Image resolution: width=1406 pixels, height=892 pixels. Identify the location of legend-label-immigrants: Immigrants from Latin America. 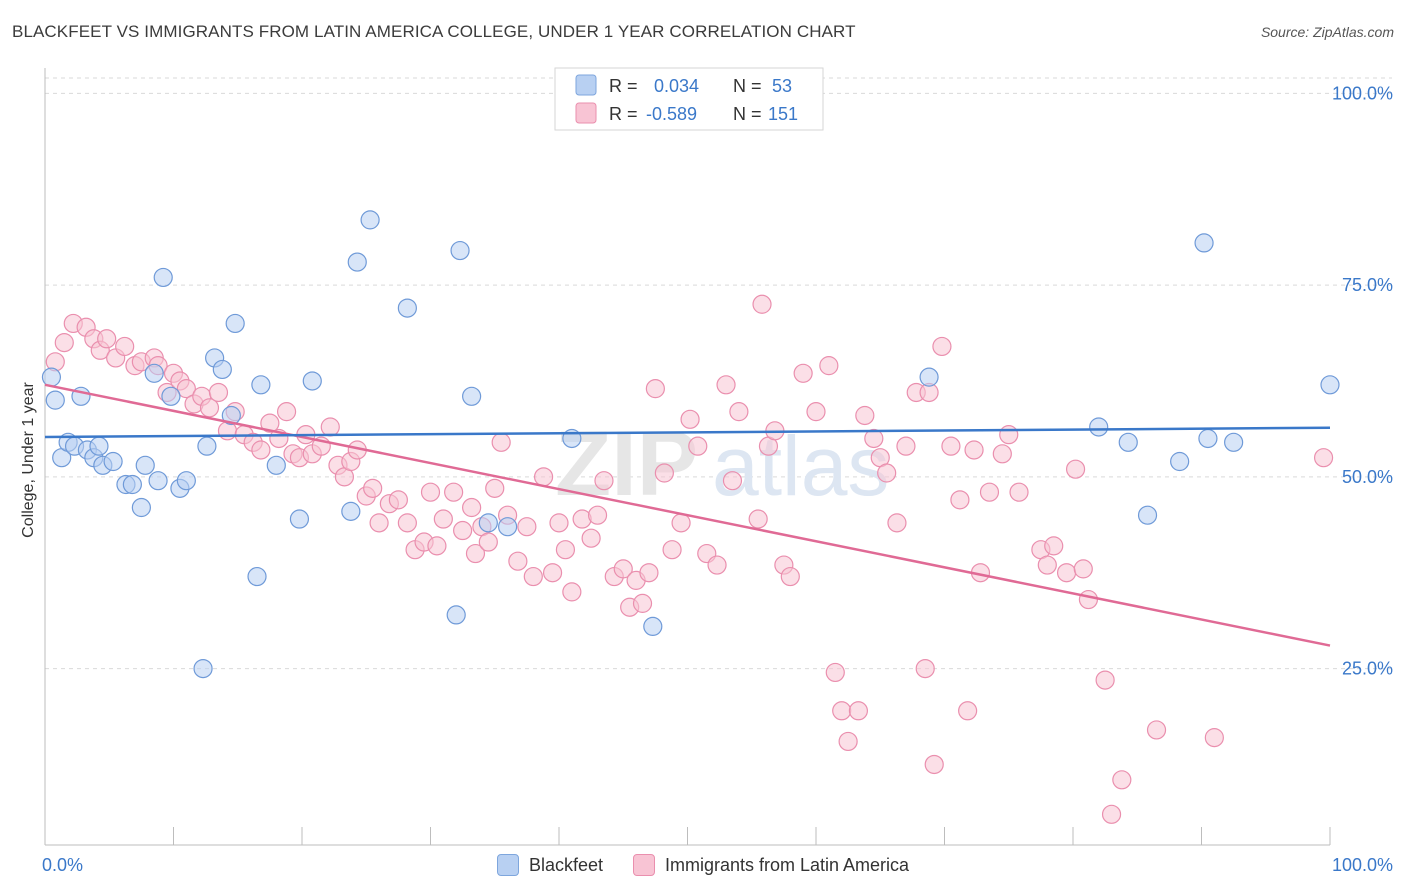
(787, 864).